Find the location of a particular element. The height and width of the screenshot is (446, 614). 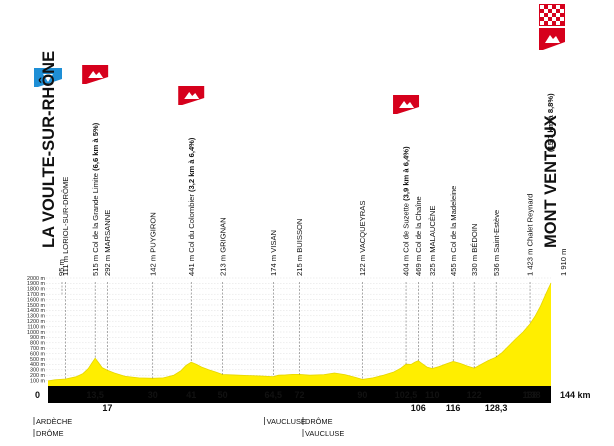

waypoint-name: 174 m VISAN is located at coordinates (273, 253).